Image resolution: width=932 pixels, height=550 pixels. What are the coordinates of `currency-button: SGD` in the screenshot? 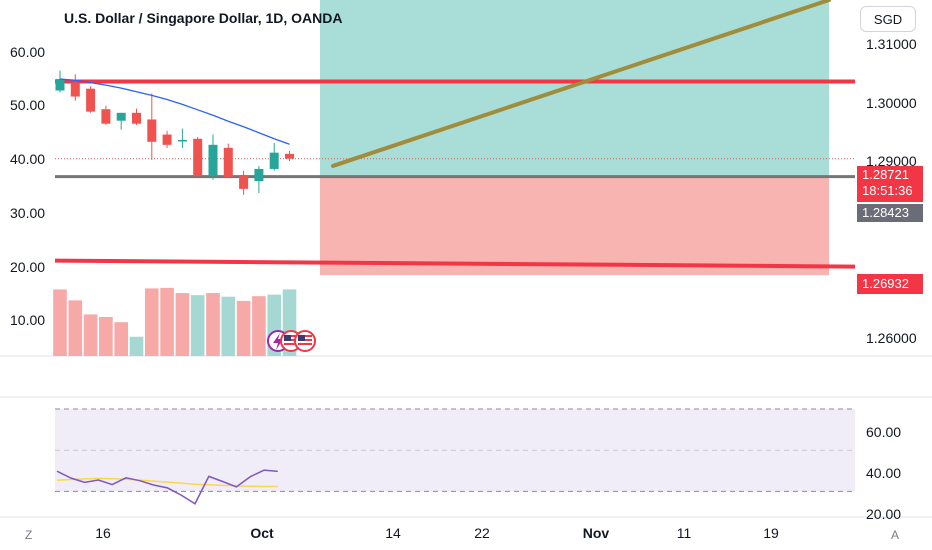 It's located at (888, 19).